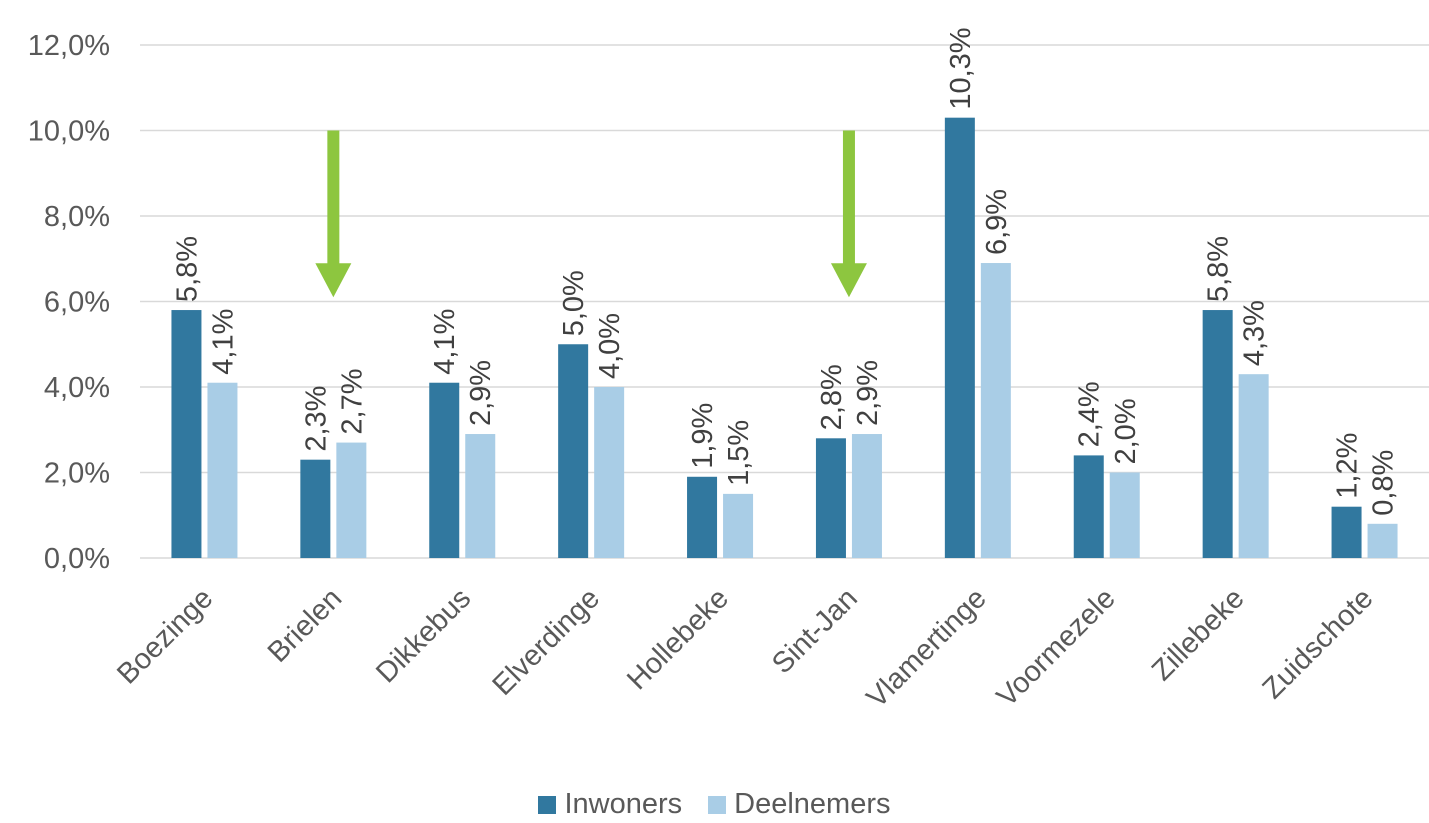  I want to click on category-label: Elverdinge, so click(547, 642).